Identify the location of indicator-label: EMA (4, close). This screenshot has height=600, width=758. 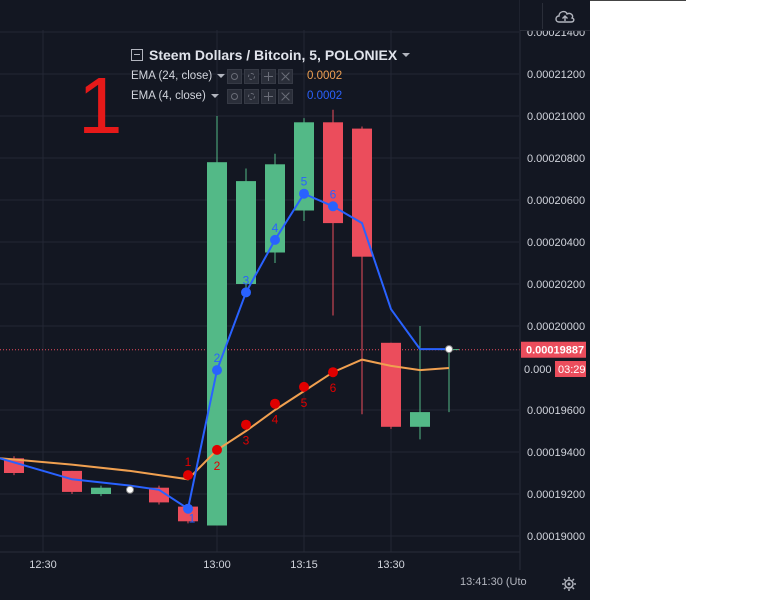
(168, 96).